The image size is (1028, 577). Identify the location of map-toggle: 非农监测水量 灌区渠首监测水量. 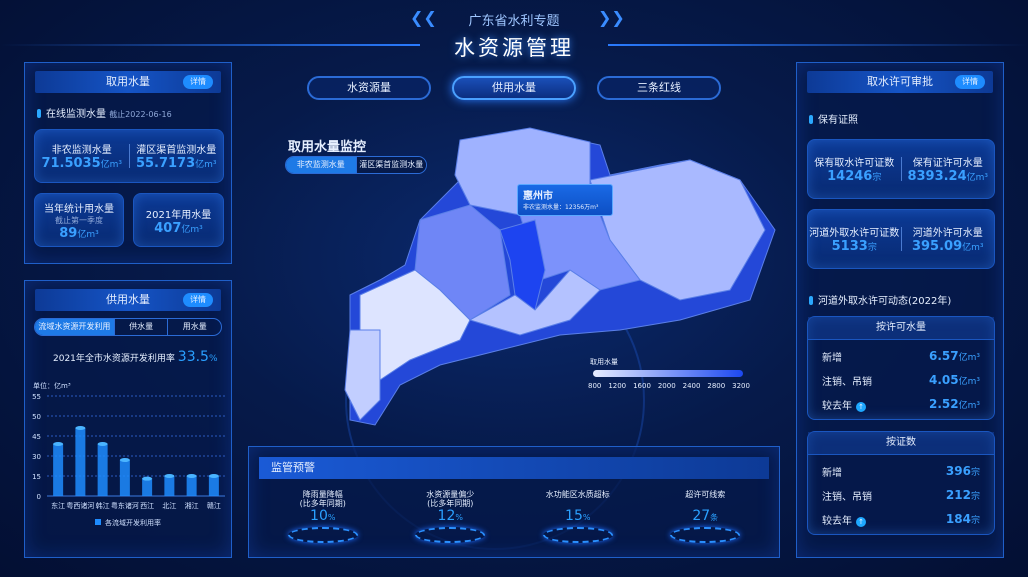
(356, 165).